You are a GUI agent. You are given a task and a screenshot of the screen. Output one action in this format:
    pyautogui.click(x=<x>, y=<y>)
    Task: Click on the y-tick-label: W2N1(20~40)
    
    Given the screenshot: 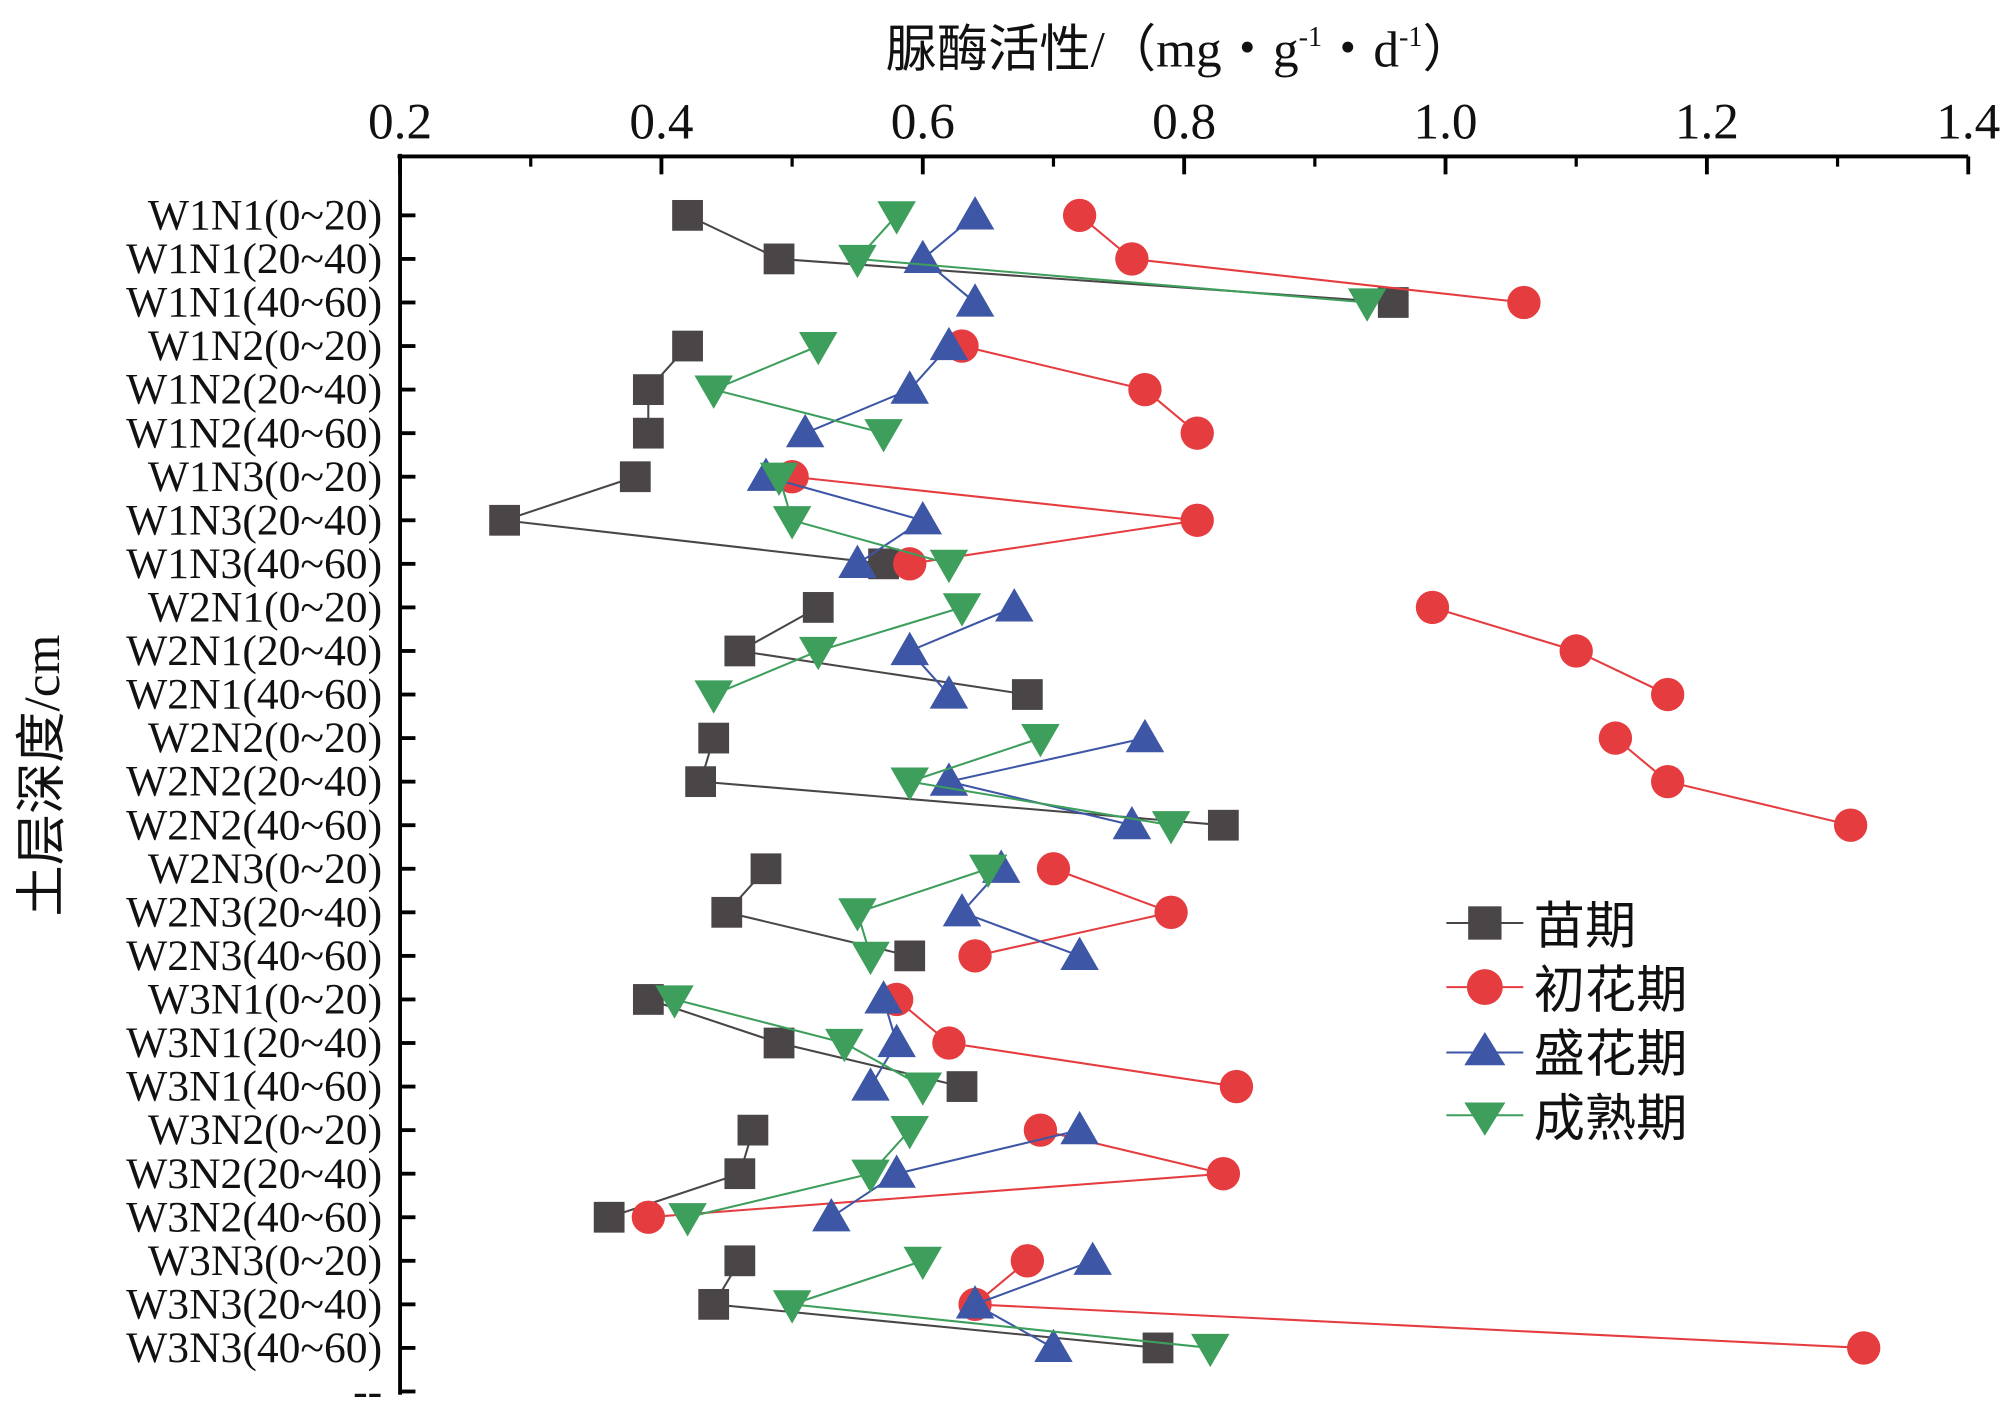 What is the action you would take?
    pyautogui.click(x=254, y=651)
    